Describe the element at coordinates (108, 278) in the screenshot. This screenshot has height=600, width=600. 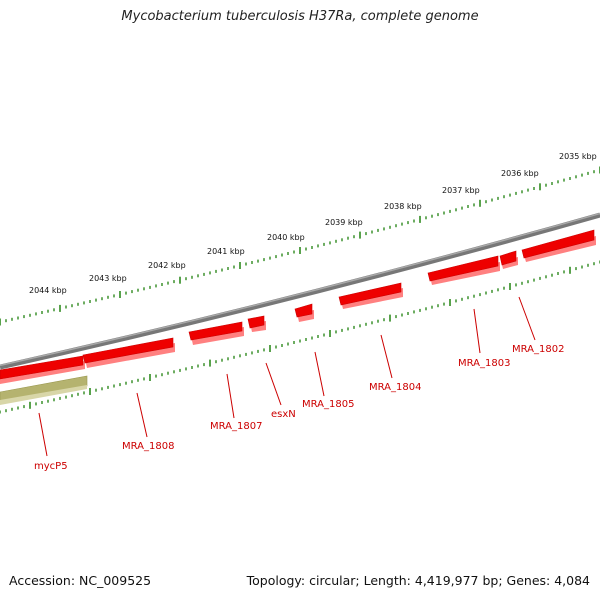
I see `scale-label: 2043 kbp` at that location.